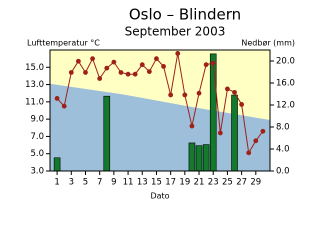 This screenshot has width=320, height=240. I want to click on y2-axis-label: Nedbør (mm), so click(268, 43).